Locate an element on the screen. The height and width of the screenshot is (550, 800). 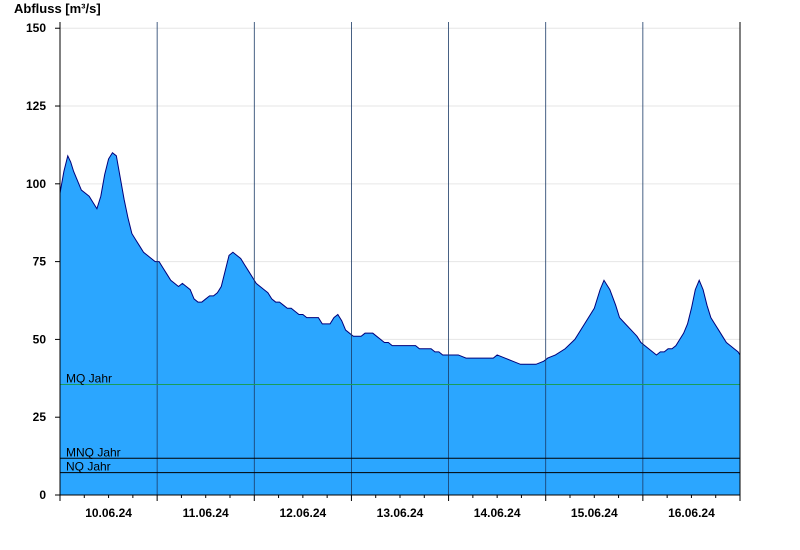
ref-label-2: NQ Jahr is located at coordinates (88, 467).